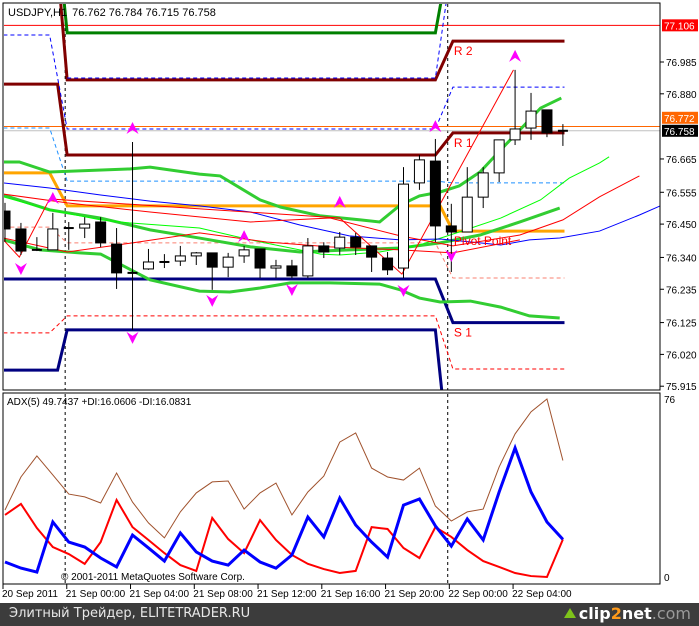 The image size is (699, 626). I want to click on time-tick-label: 22 Sep 00:00, so click(478, 594).